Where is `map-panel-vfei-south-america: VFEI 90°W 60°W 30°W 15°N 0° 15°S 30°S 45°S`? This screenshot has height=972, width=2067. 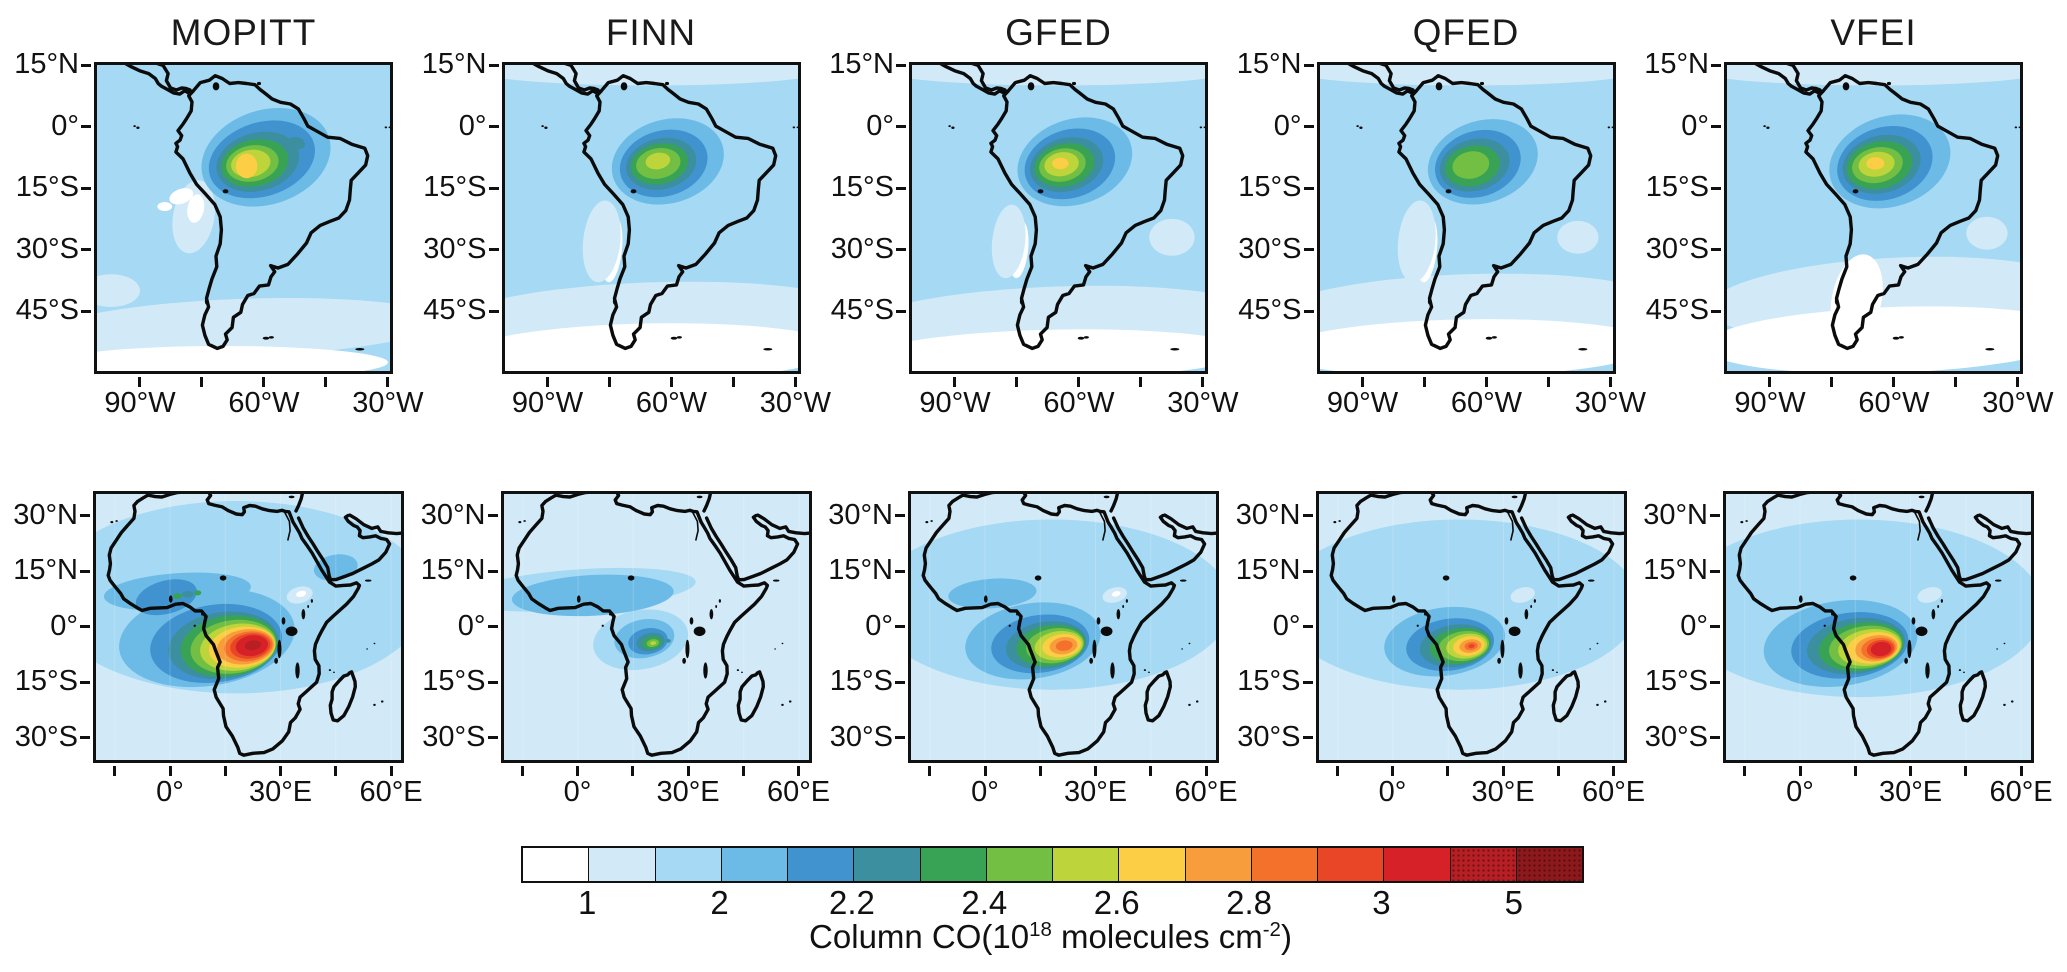
map-panel-vfei-south-america: VFEI 90°W 60°W 30°W 15°N 0° 15°S 30°S 45°S is located at coordinates (1848, 215).